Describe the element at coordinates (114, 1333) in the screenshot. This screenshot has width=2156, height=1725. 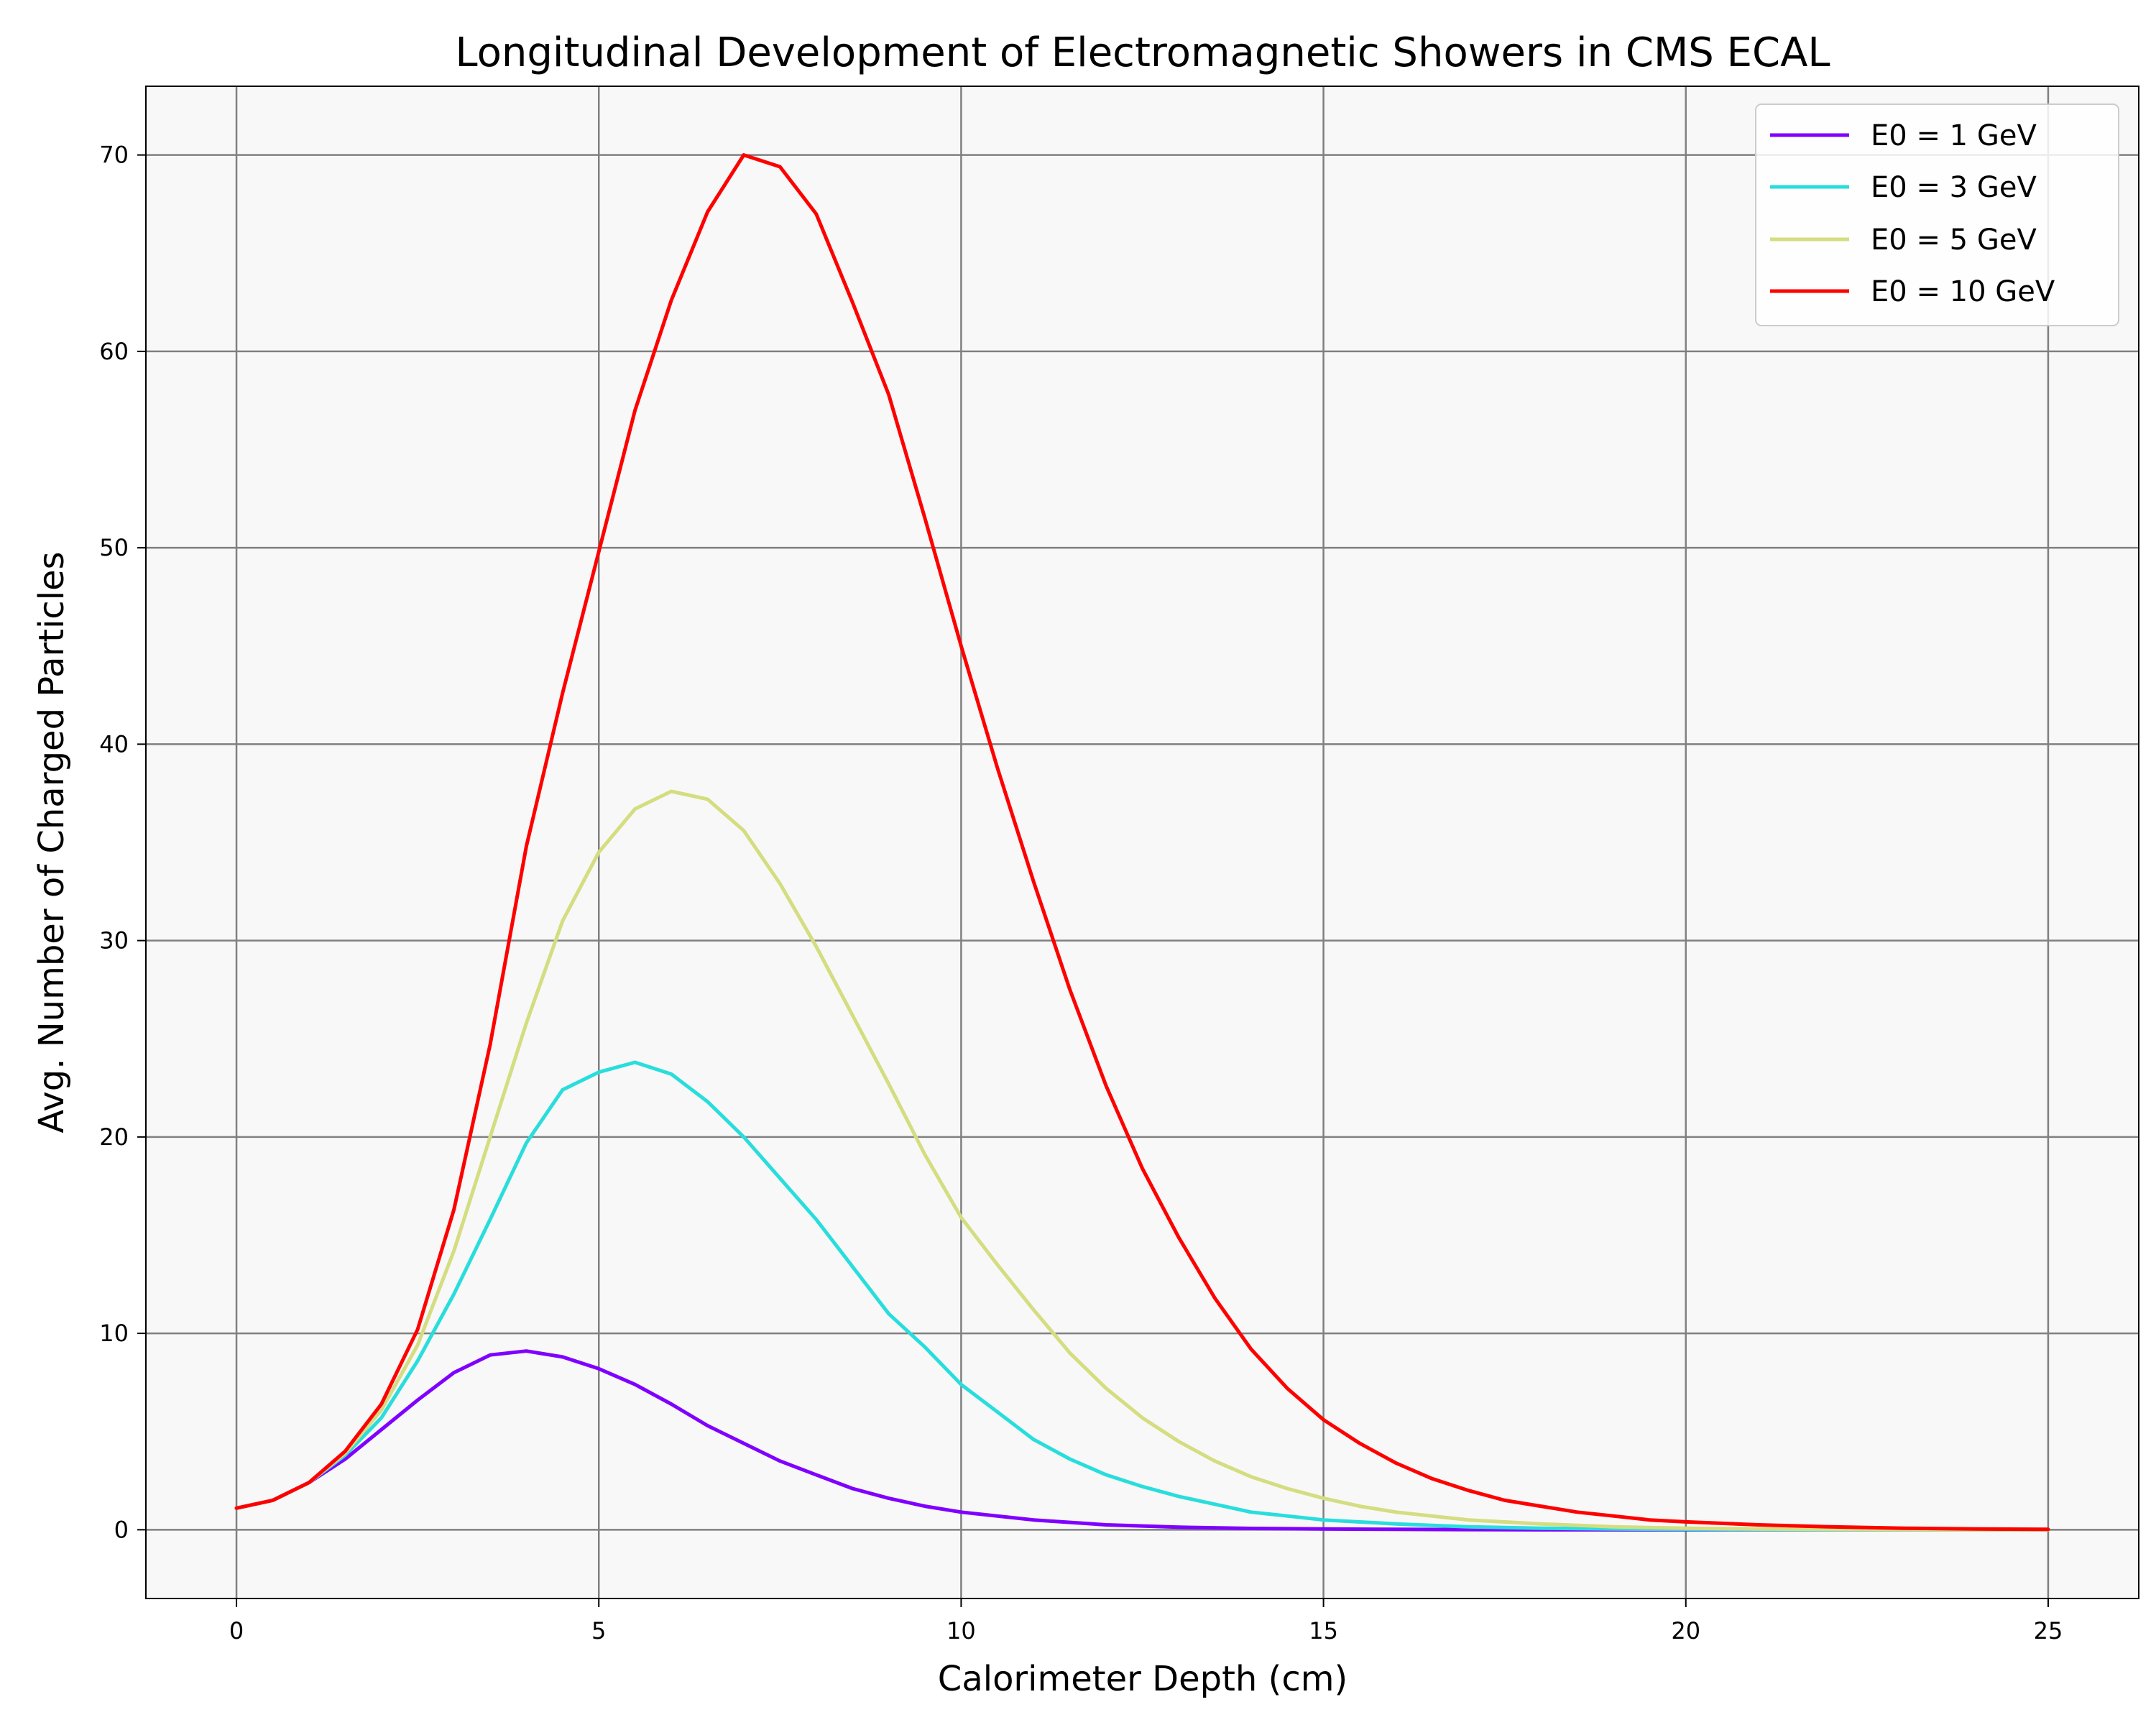
I see `y-tick-label: 10` at that location.